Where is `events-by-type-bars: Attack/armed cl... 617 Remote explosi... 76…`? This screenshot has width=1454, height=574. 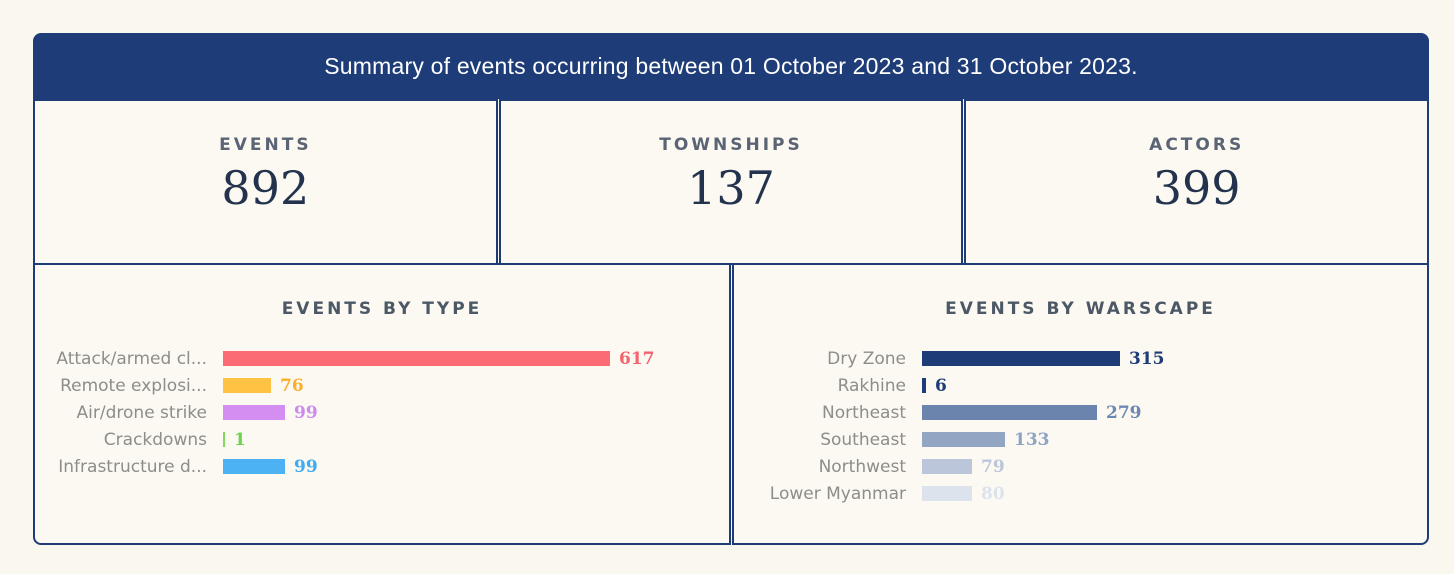 events-by-type-bars: Attack/armed cl... 617 Remote explosi... 76… is located at coordinates (382, 412).